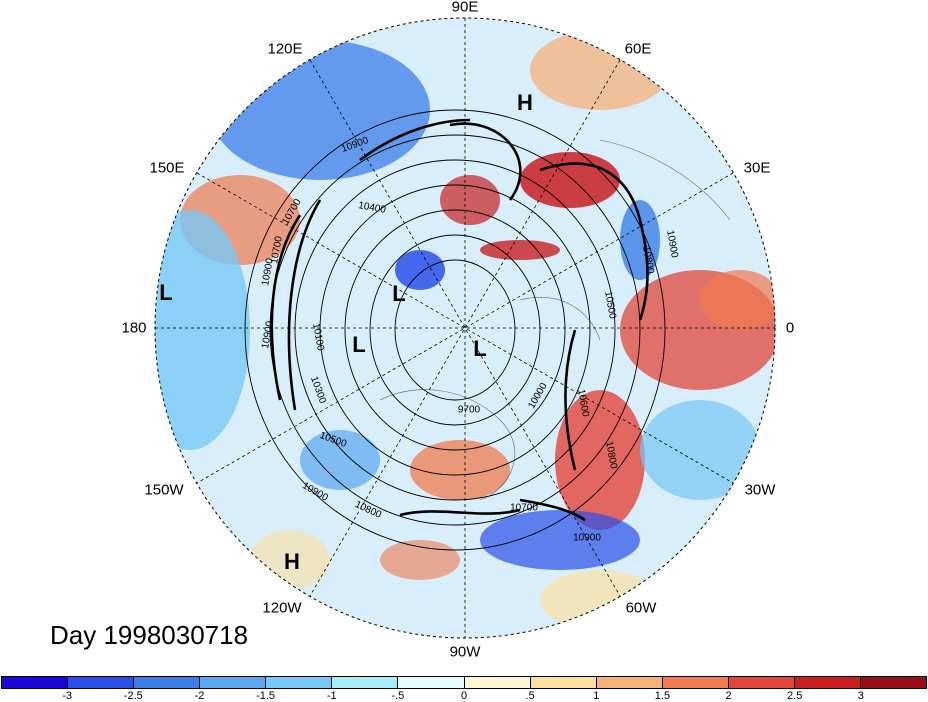 Image resolution: width=928 pixels, height=702 pixels. I want to click on colorbar-tick-label: 0, so click(464, 696).